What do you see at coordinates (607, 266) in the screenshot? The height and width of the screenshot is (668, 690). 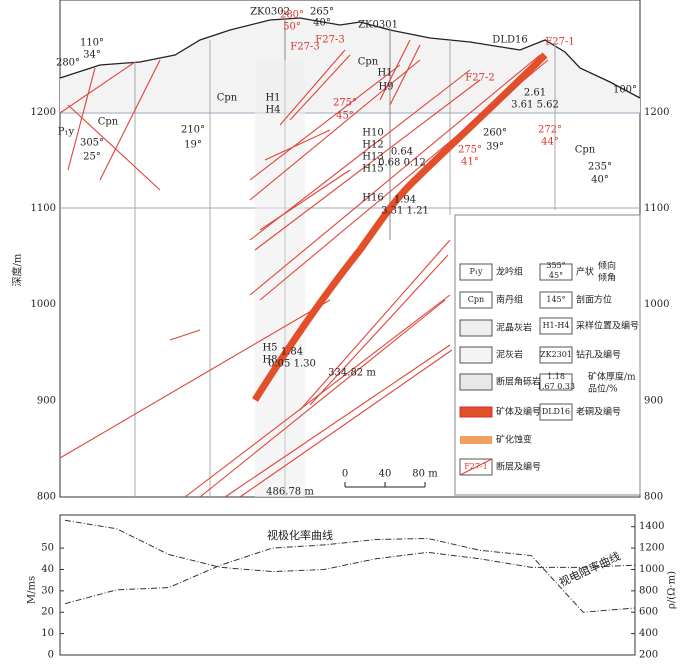 I see `legend-item: 倾向` at bounding box center [607, 266].